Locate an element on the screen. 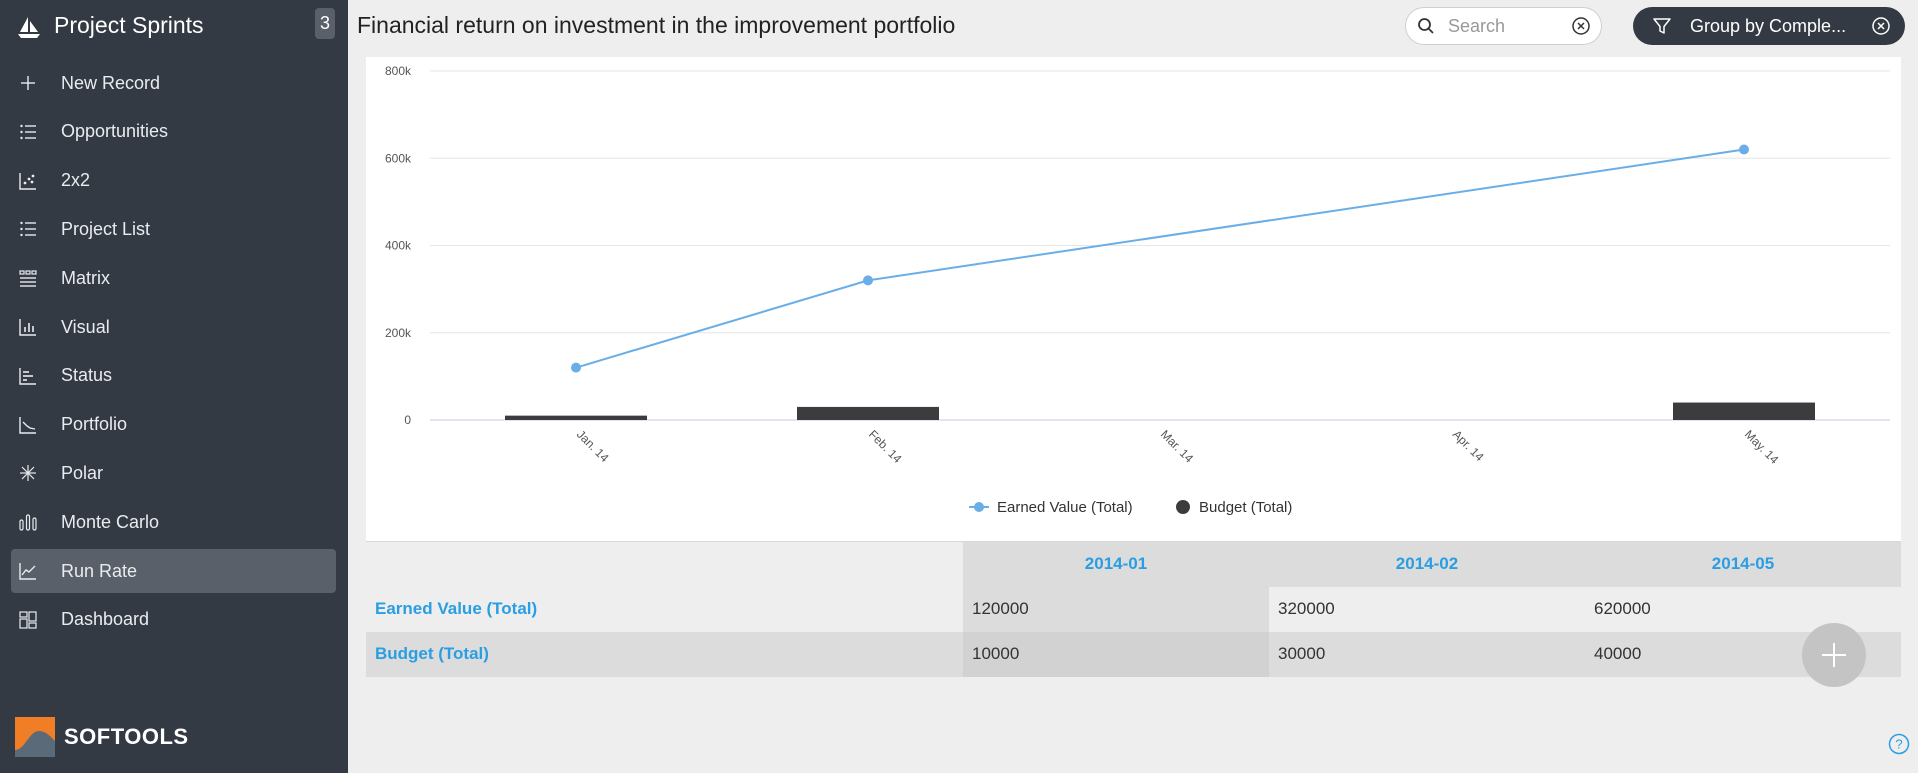 The width and height of the screenshot is (1918, 773). sidebar-header: Project Sprints 3 is located at coordinates (174, 26).